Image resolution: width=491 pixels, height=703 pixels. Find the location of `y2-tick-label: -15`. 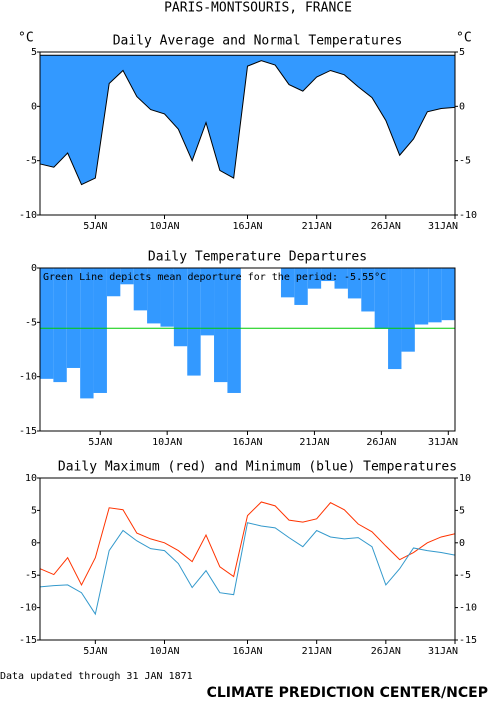

y2-tick-label: -15 is located at coordinates (468, 640).